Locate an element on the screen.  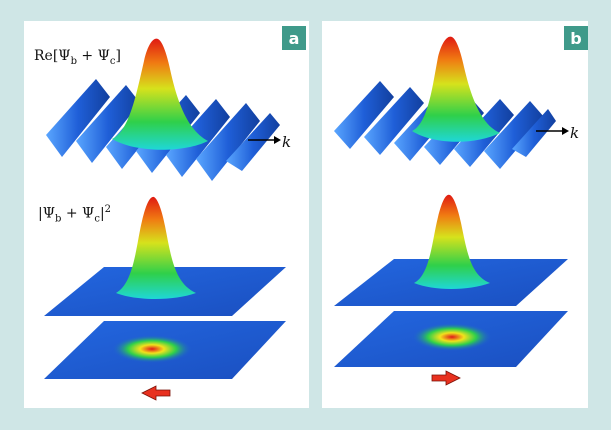
panel-label-badge: a is located at coordinates (294, 38).